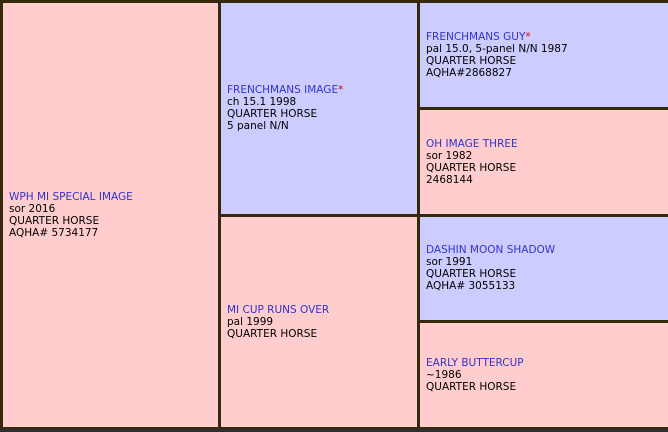 The height and width of the screenshot is (432, 668). I want to click on horse-detail: AQHA# 3055133, so click(471, 286).